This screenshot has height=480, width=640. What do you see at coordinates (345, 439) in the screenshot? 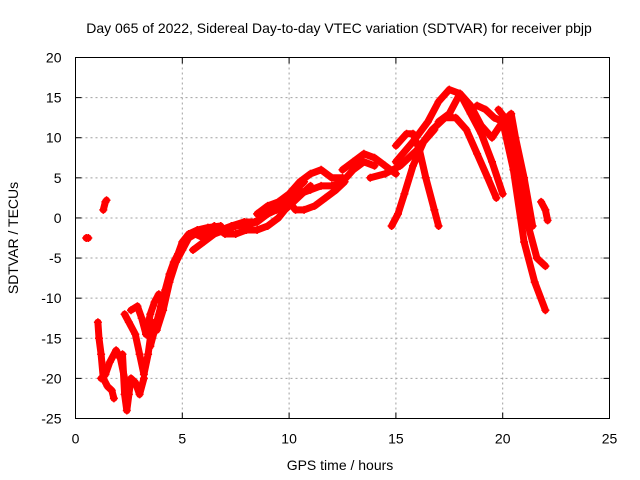
I see `x-tick-labels: 0 5 10 15 20 25` at bounding box center [345, 439].